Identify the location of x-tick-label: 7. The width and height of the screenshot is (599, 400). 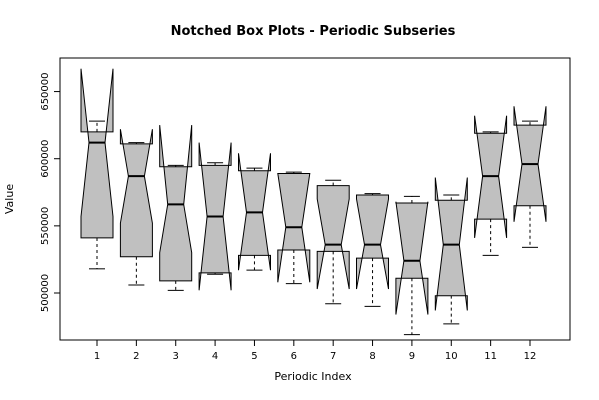
(333, 356).